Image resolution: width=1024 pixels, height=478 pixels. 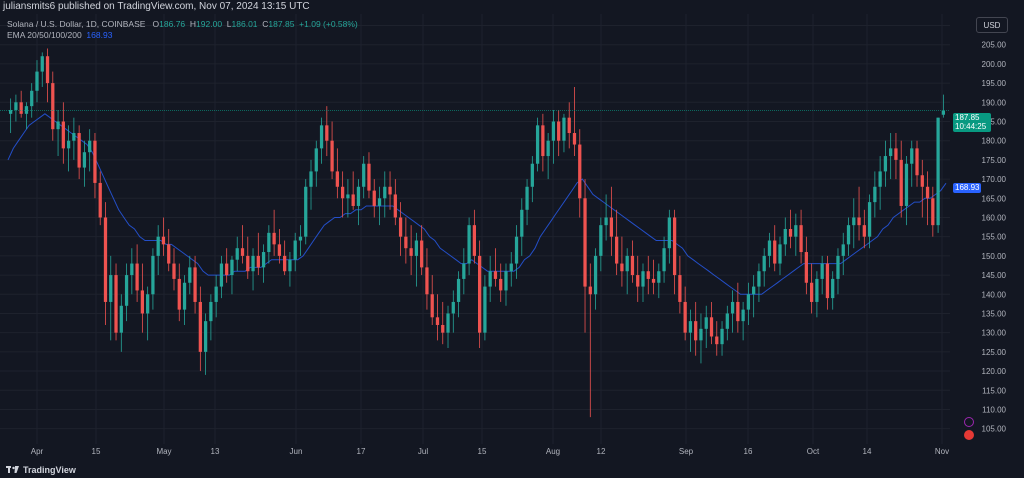 I want to click on tradingview-logo: TradingView, so click(x=41, y=470).